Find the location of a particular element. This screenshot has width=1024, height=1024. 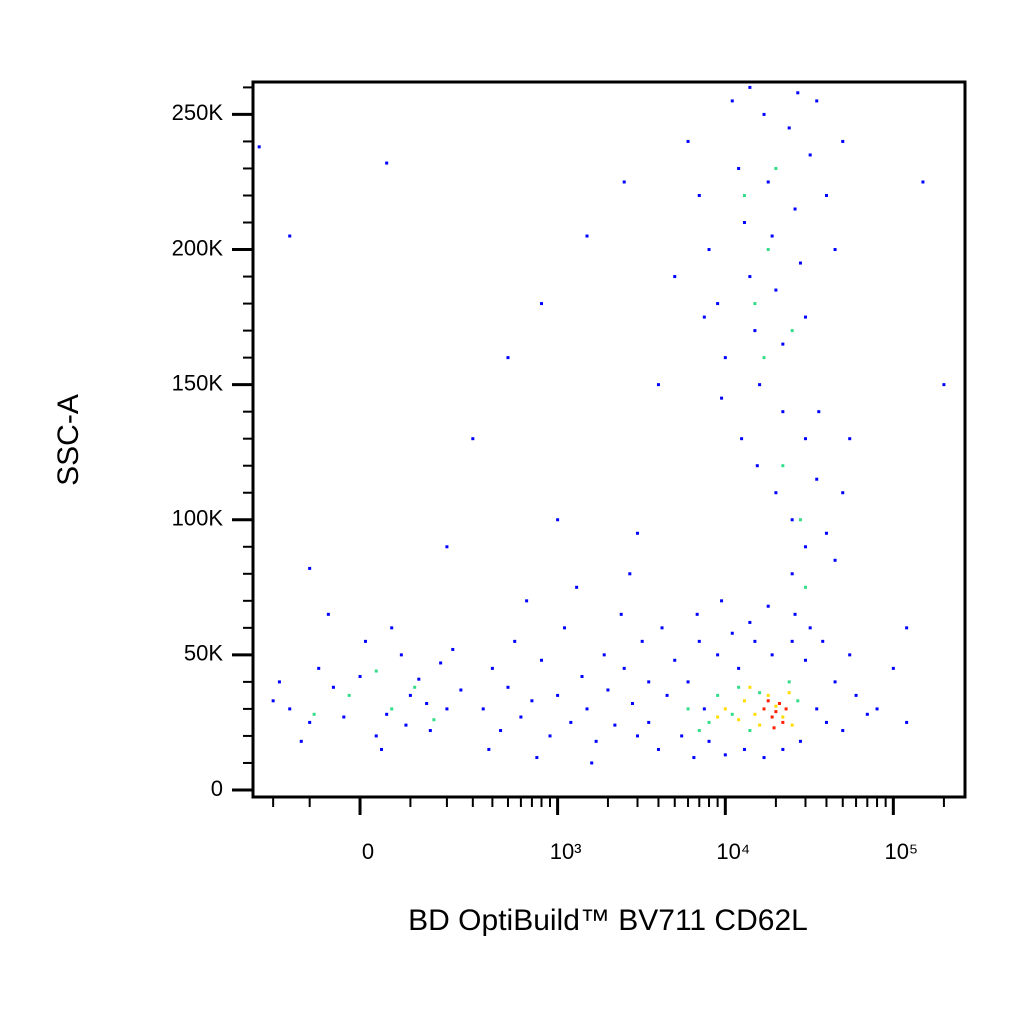

y-tick-label: 200K is located at coordinates (198, 247).